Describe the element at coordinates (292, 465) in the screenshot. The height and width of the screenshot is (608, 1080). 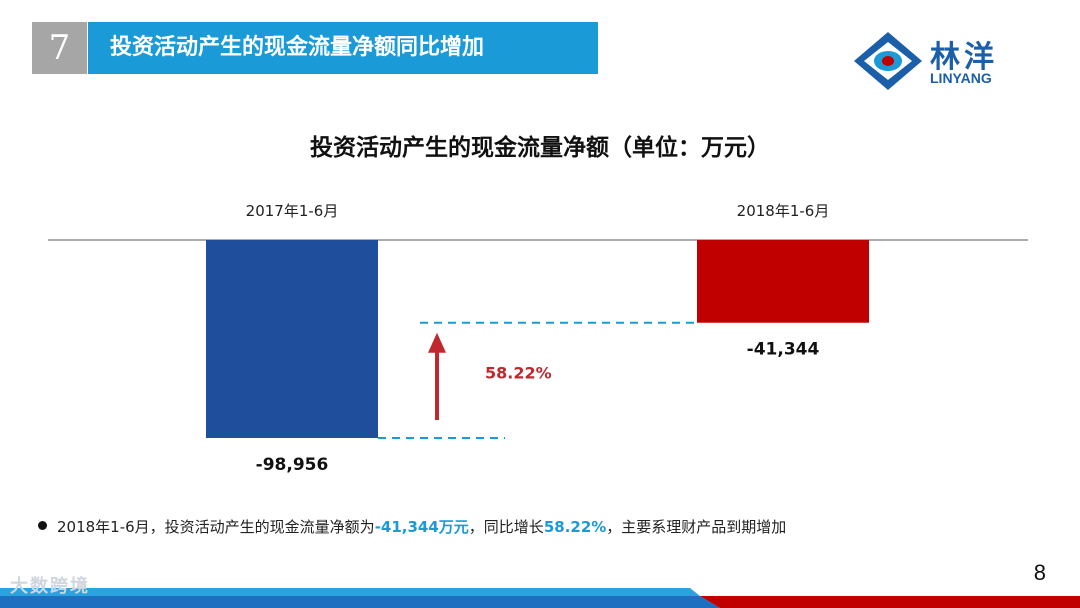
I see `value-label-0: -98,956` at that location.